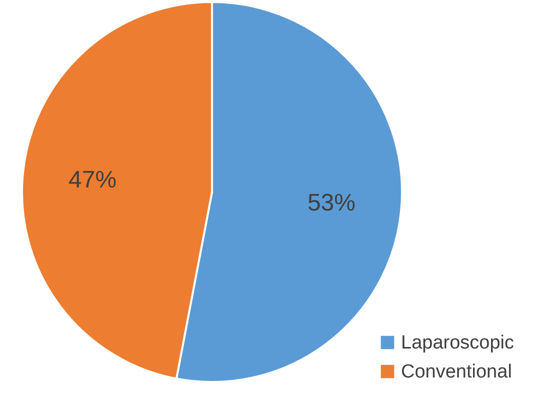  What do you see at coordinates (456, 372) in the screenshot?
I see `legend-label: Conventional` at bounding box center [456, 372].